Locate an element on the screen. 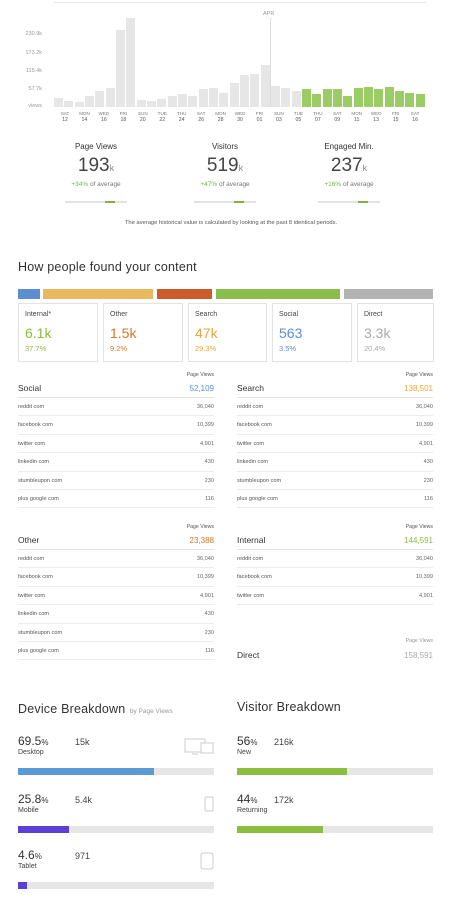 This screenshot has width=462, height=916. source-card-other: Other 1.5k 9.2% is located at coordinates (143, 332).